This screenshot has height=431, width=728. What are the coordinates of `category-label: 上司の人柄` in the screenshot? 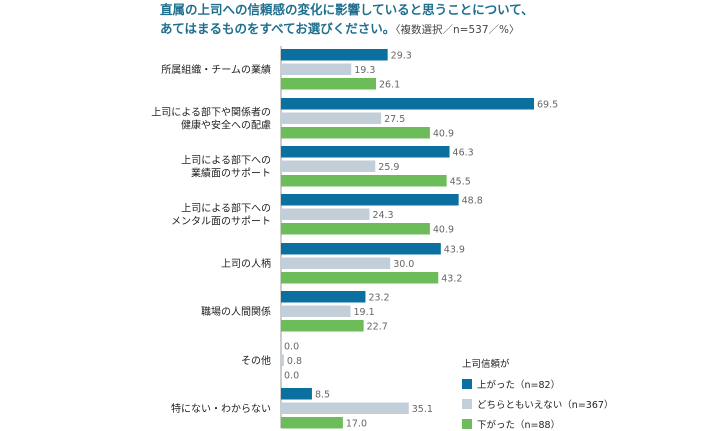 It's located at (246, 263).